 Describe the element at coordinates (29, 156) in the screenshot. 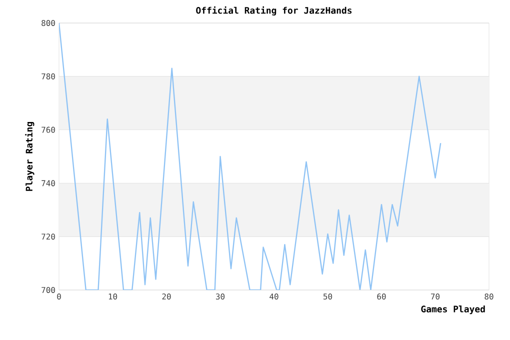

I see `y-axis-title: Player Rating` at that location.